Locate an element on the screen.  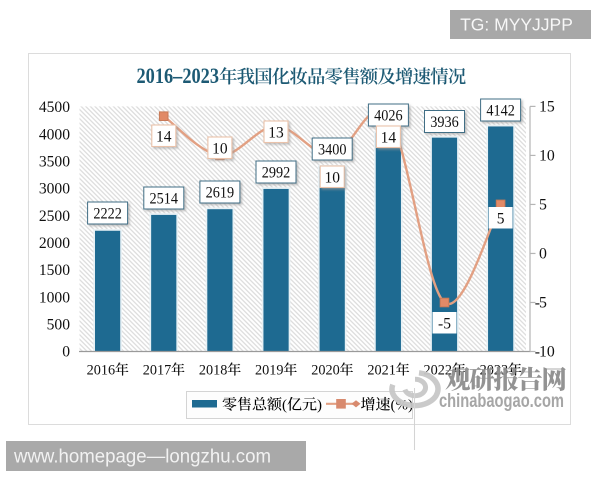
svg-text: 2000 is located at coordinates (54, 243).